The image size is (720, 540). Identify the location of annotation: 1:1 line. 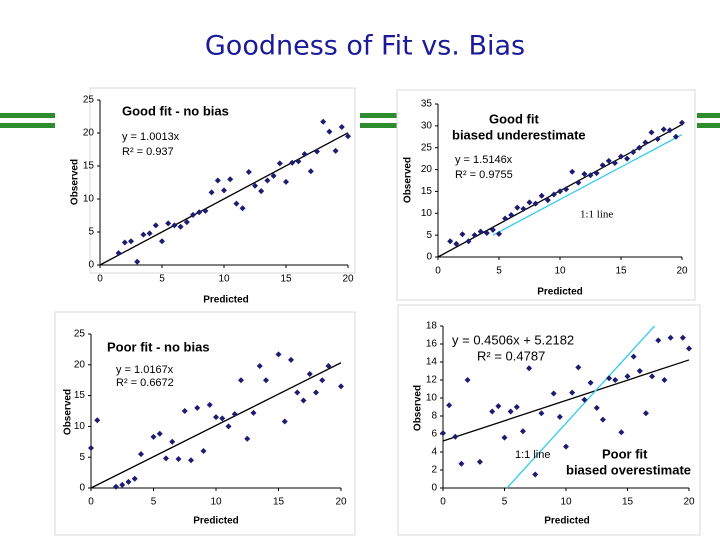
(532, 455).